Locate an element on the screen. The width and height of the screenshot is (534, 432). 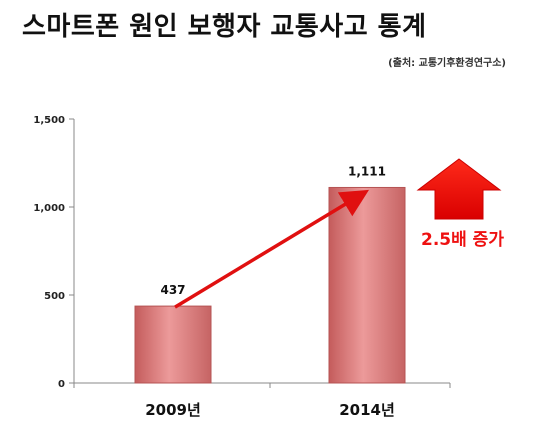
up-arrow-icon is located at coordinates (459, 189).